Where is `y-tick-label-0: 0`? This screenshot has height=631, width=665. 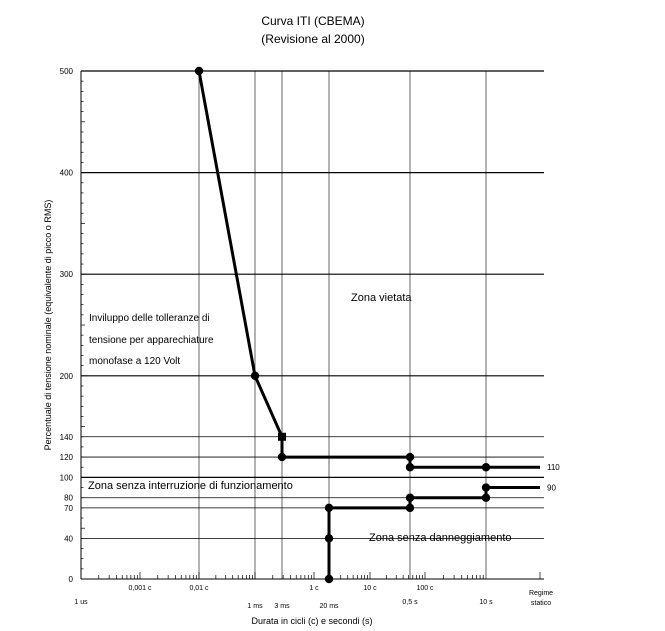
y-tick-label-0: 0 is located at coordinates (71, 579).